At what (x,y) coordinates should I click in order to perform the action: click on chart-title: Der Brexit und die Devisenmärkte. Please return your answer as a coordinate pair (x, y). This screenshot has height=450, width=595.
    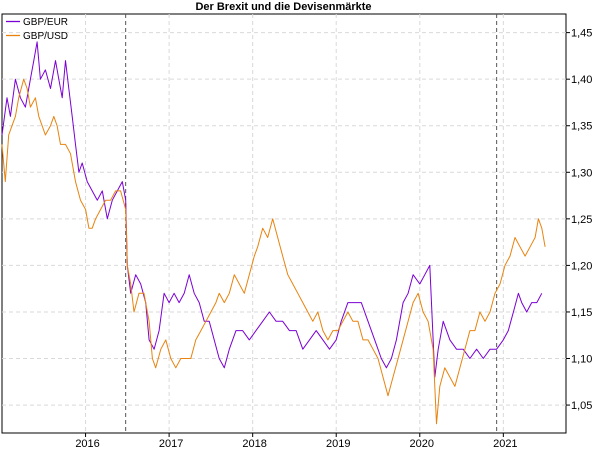
    Looking at the image, I should click on (283, 7).